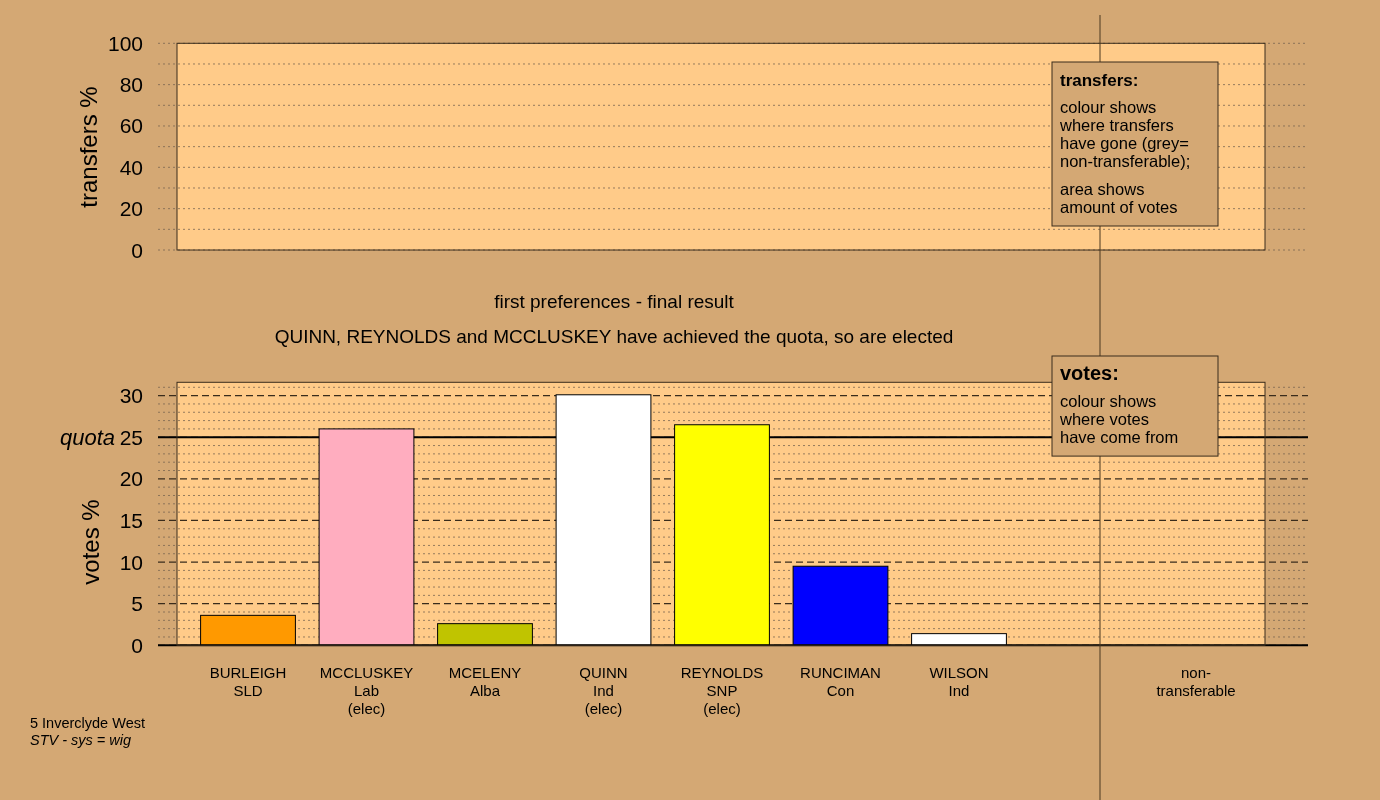 The width and height of the screenshot is (1380, 800). Describe the element at coordinates (131, 437) in the screenshot. I see `y-tick-label: 25` at that location.